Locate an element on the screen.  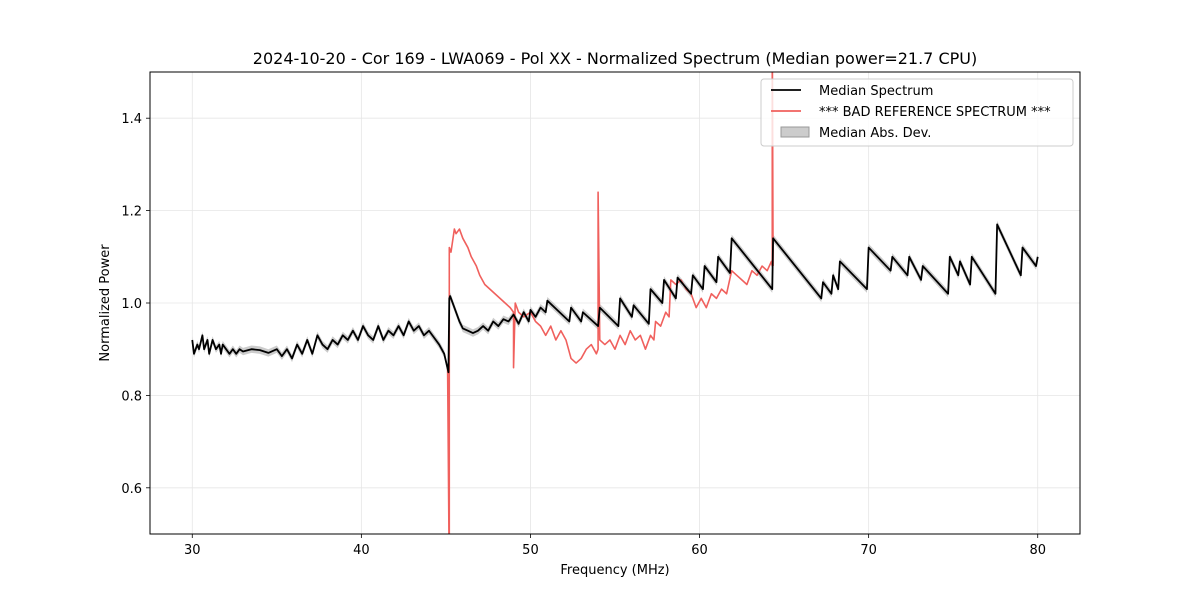
legend-median-label: Median Spectrum is located at coordinates (876, 91).